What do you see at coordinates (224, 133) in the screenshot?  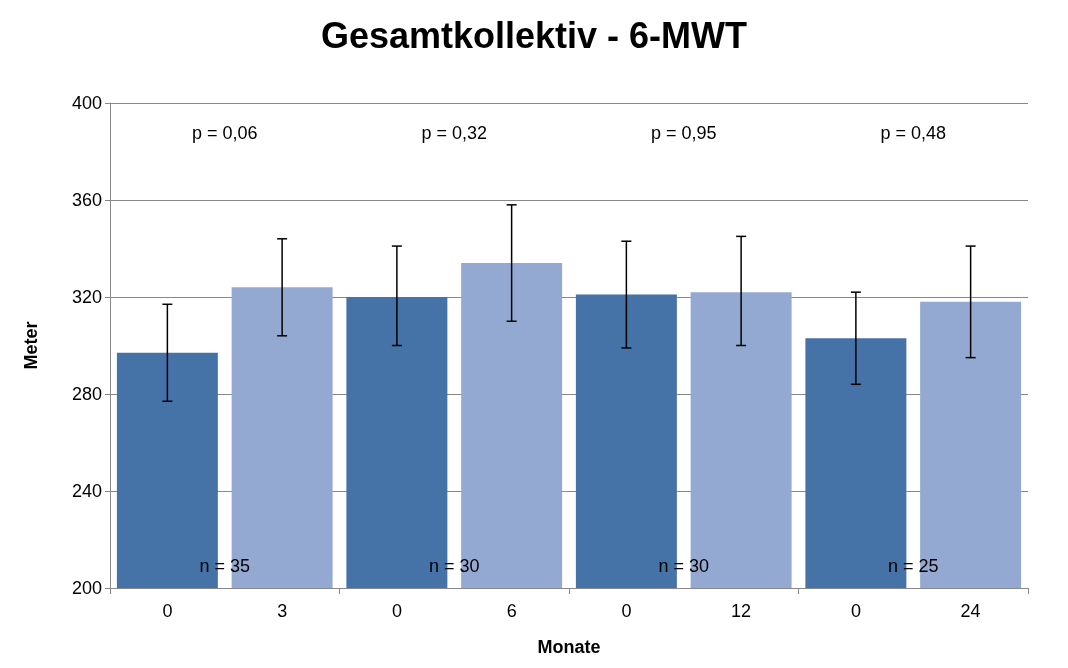 I see `annotation: p = 0,06` at bounding box center [224, 133].